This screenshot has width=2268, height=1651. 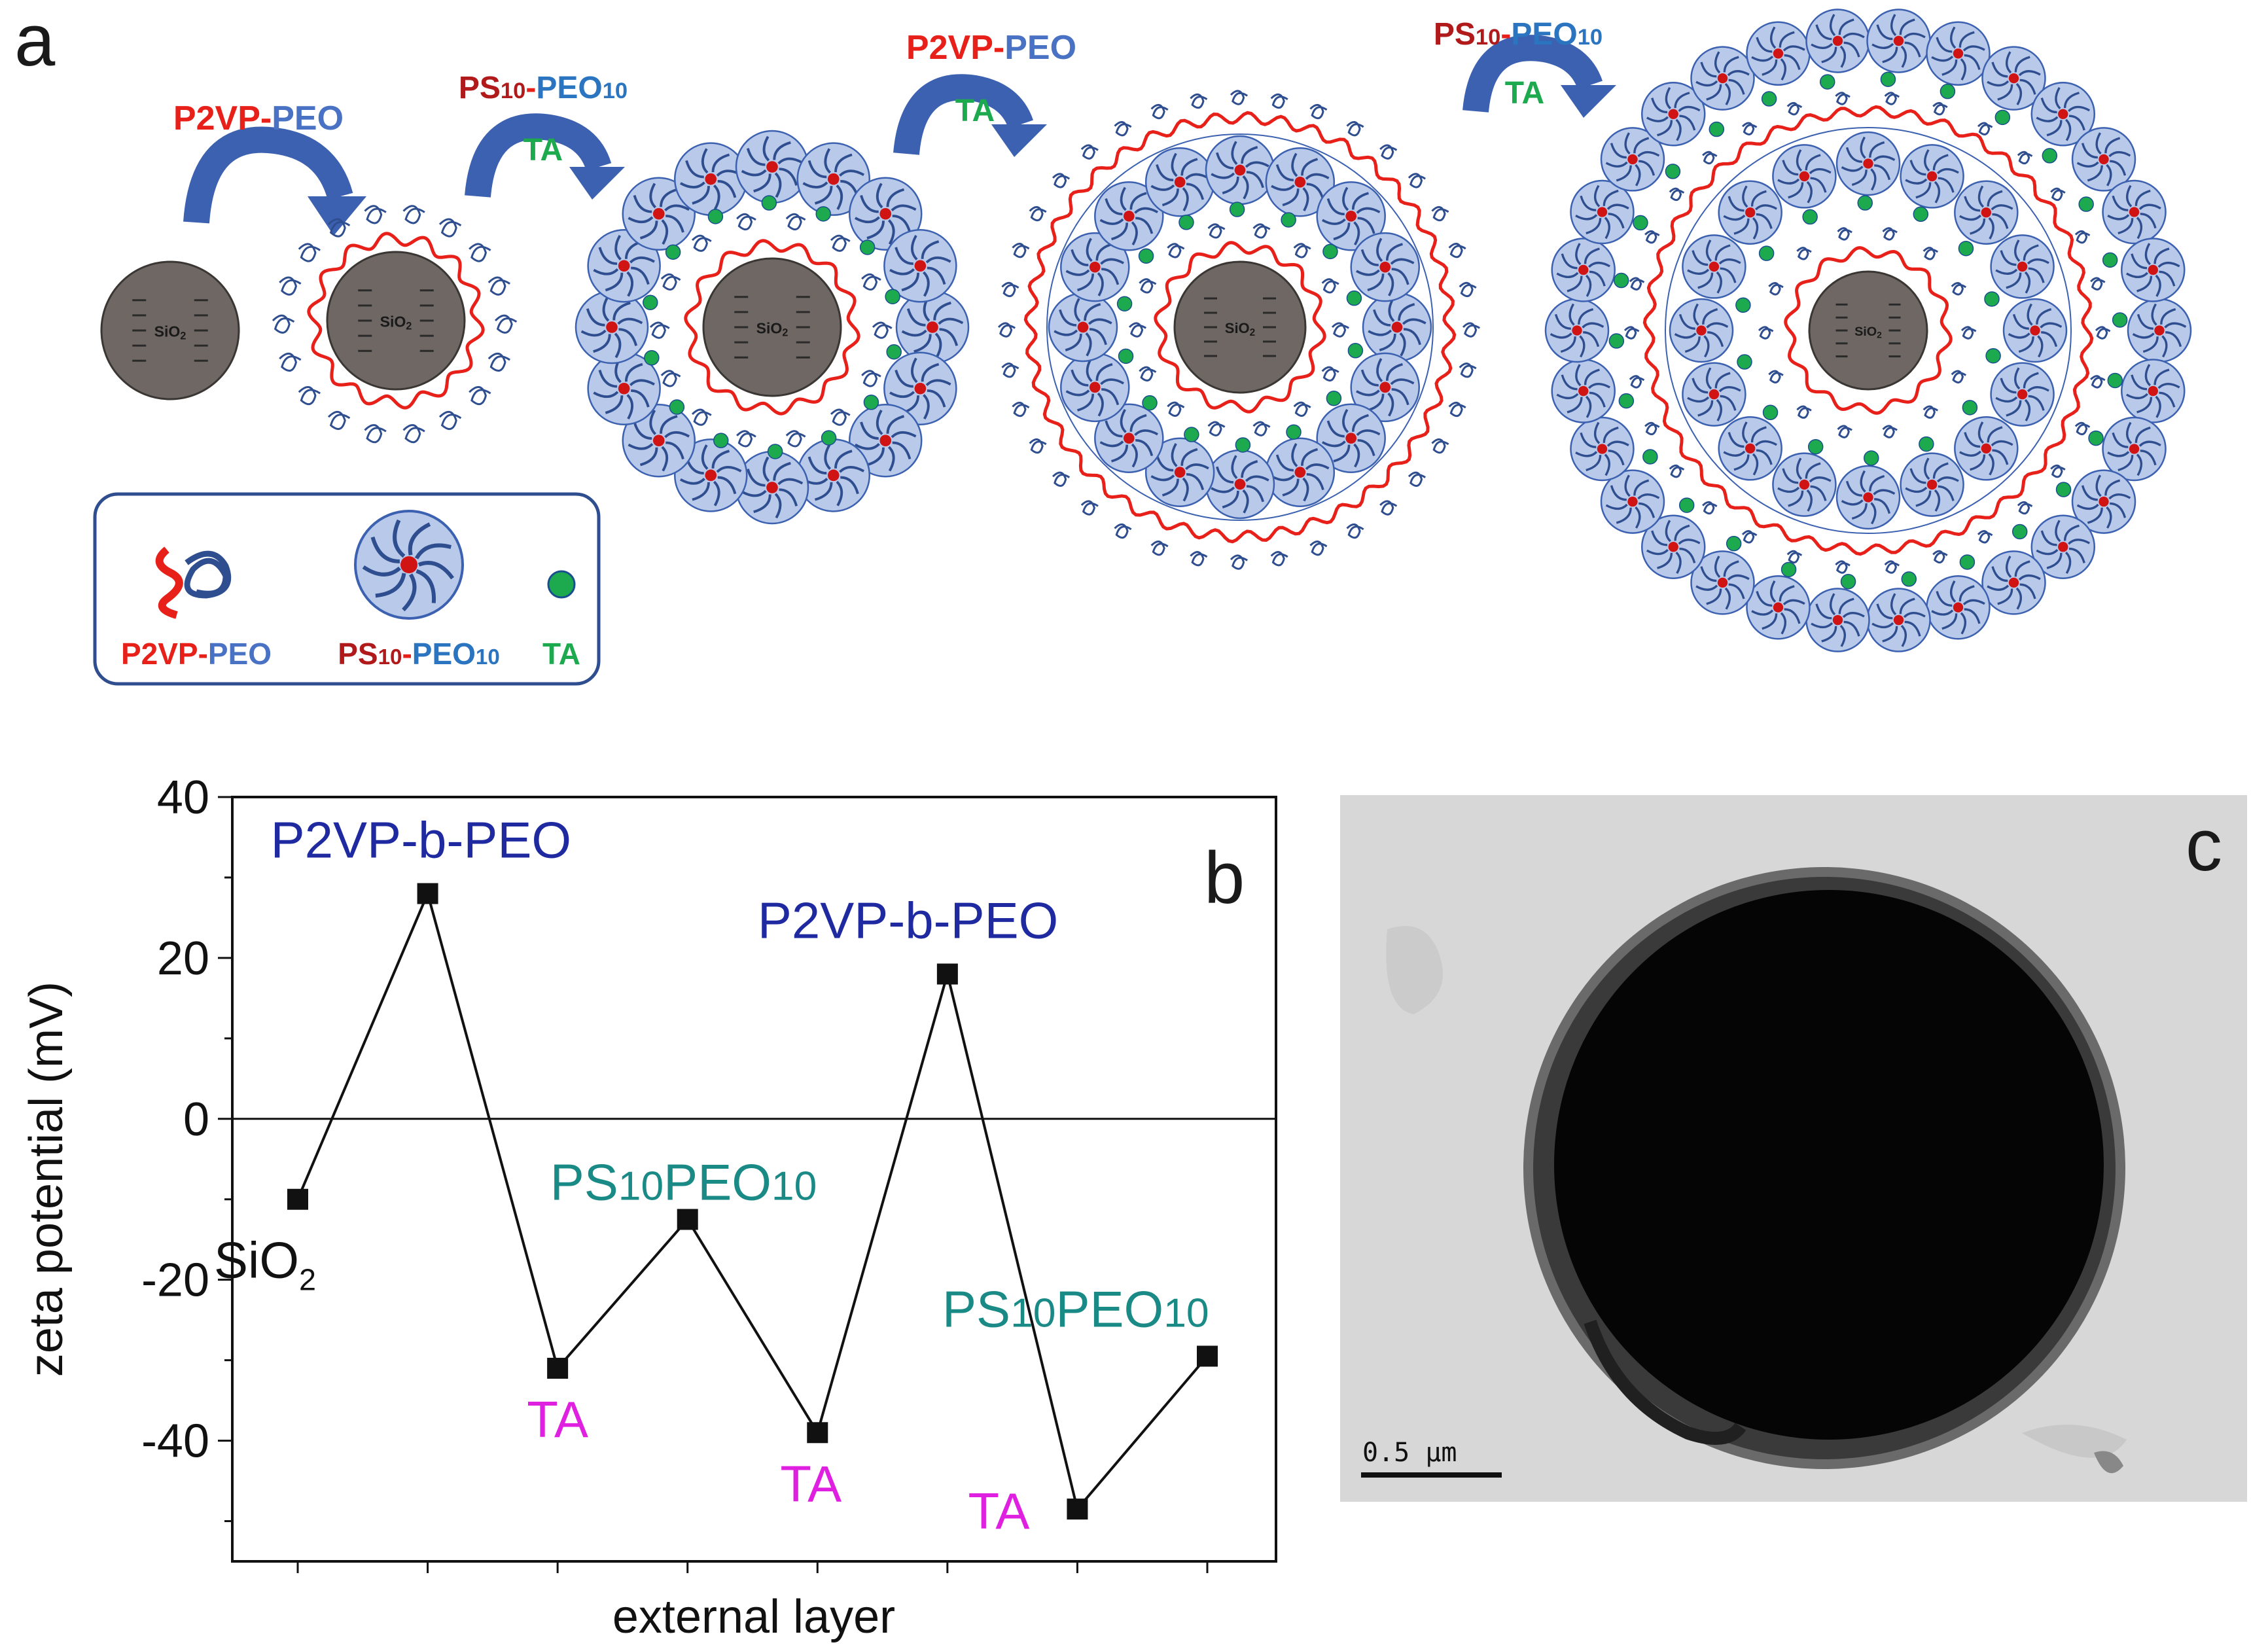 I want to click on y-tick-label: 0, so click(x=196, y=1120).